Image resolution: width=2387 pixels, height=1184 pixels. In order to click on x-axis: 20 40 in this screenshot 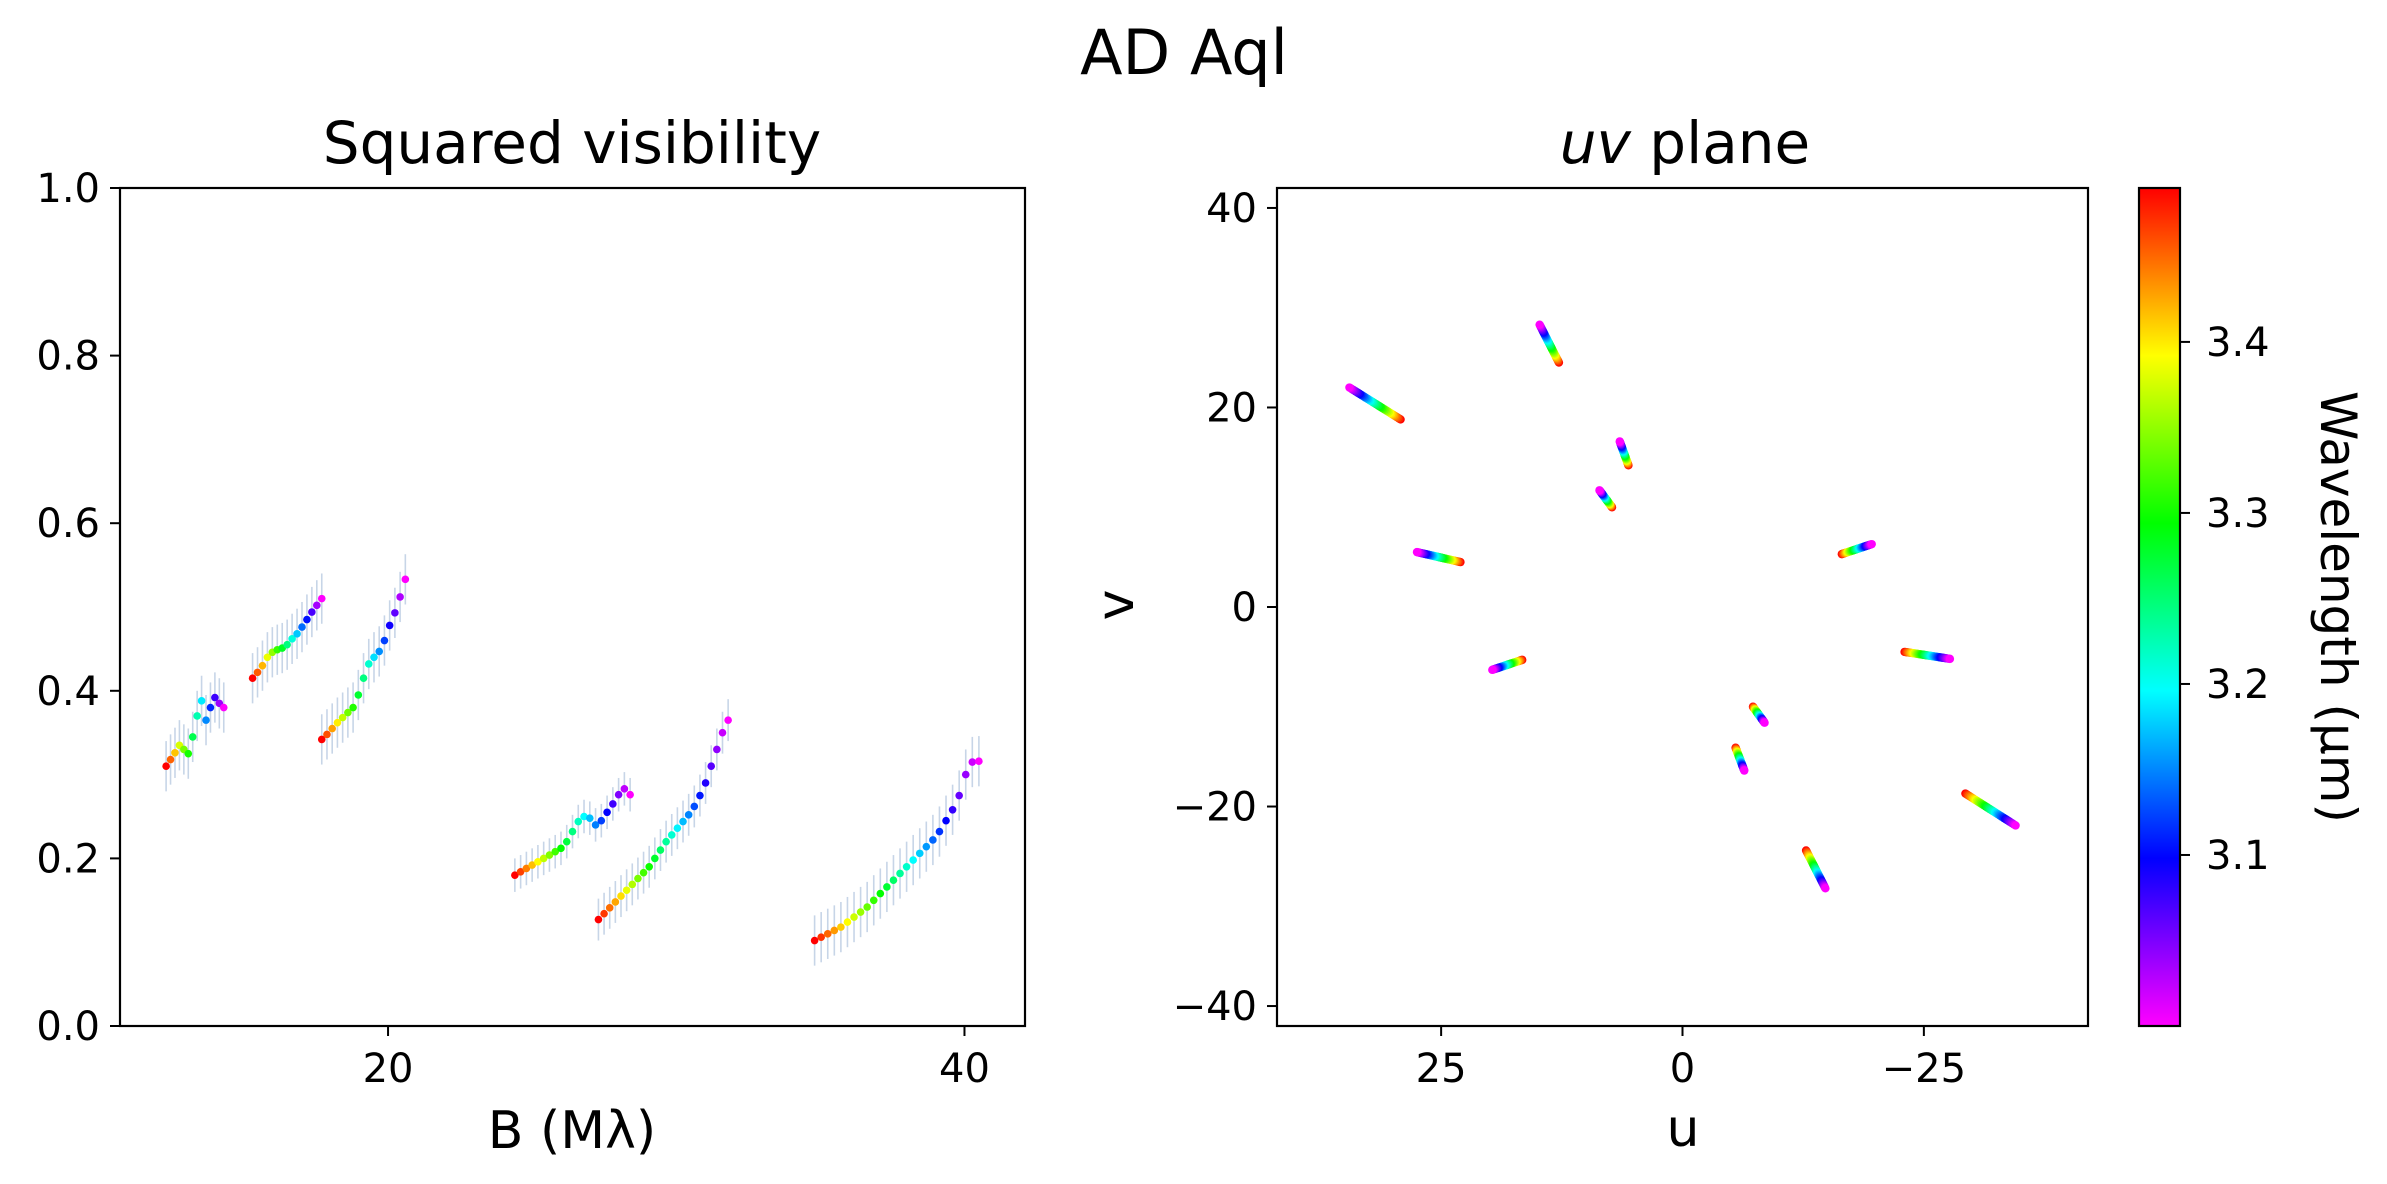, I will do `click(676, 1059)`.